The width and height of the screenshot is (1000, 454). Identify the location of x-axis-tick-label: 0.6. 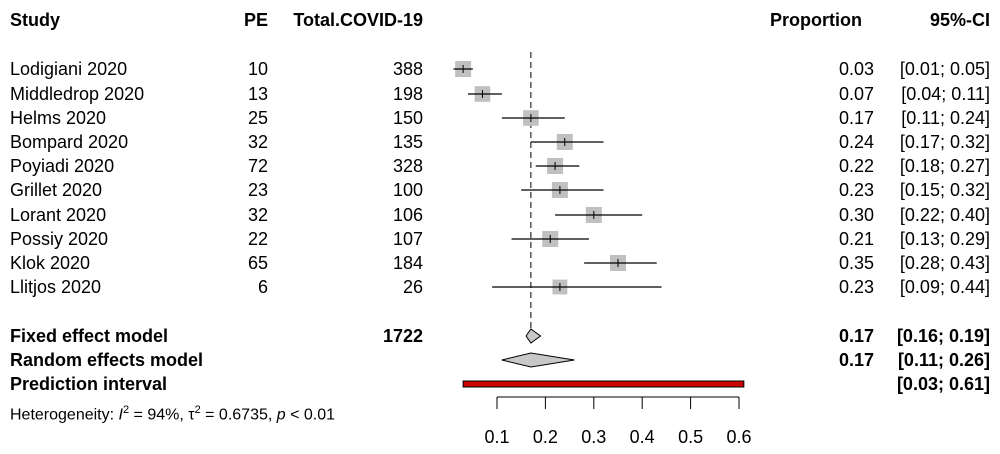
(738, 437).